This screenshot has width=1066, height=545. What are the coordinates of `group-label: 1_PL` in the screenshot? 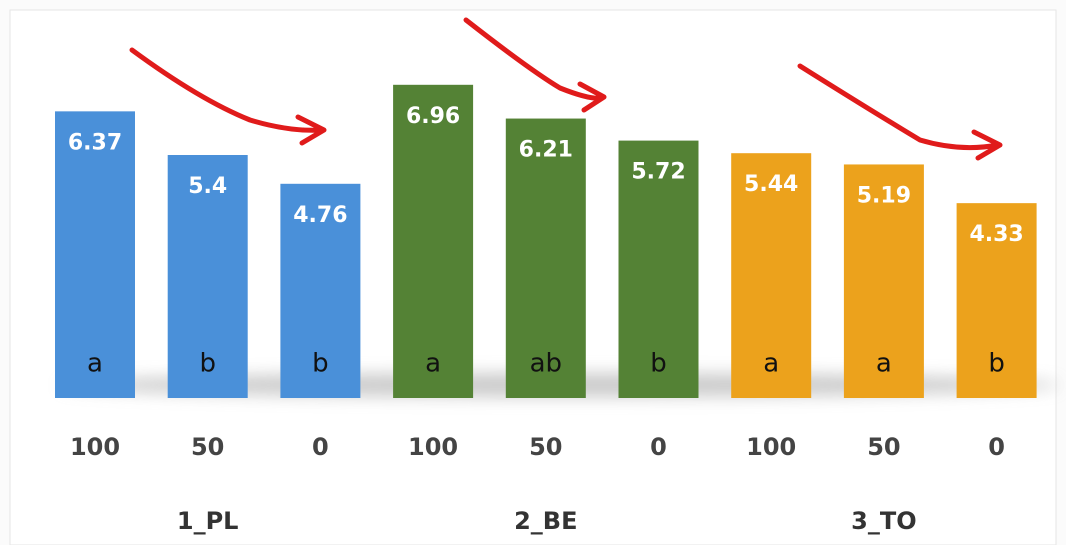 It's located at (208, 521).